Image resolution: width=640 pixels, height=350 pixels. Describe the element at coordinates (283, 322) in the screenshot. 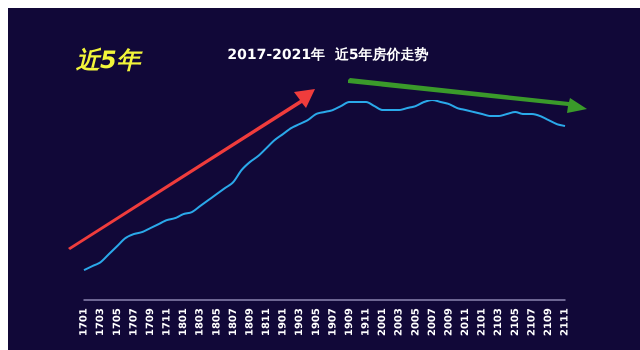

I see `x-tick-label: 1901` at that location.